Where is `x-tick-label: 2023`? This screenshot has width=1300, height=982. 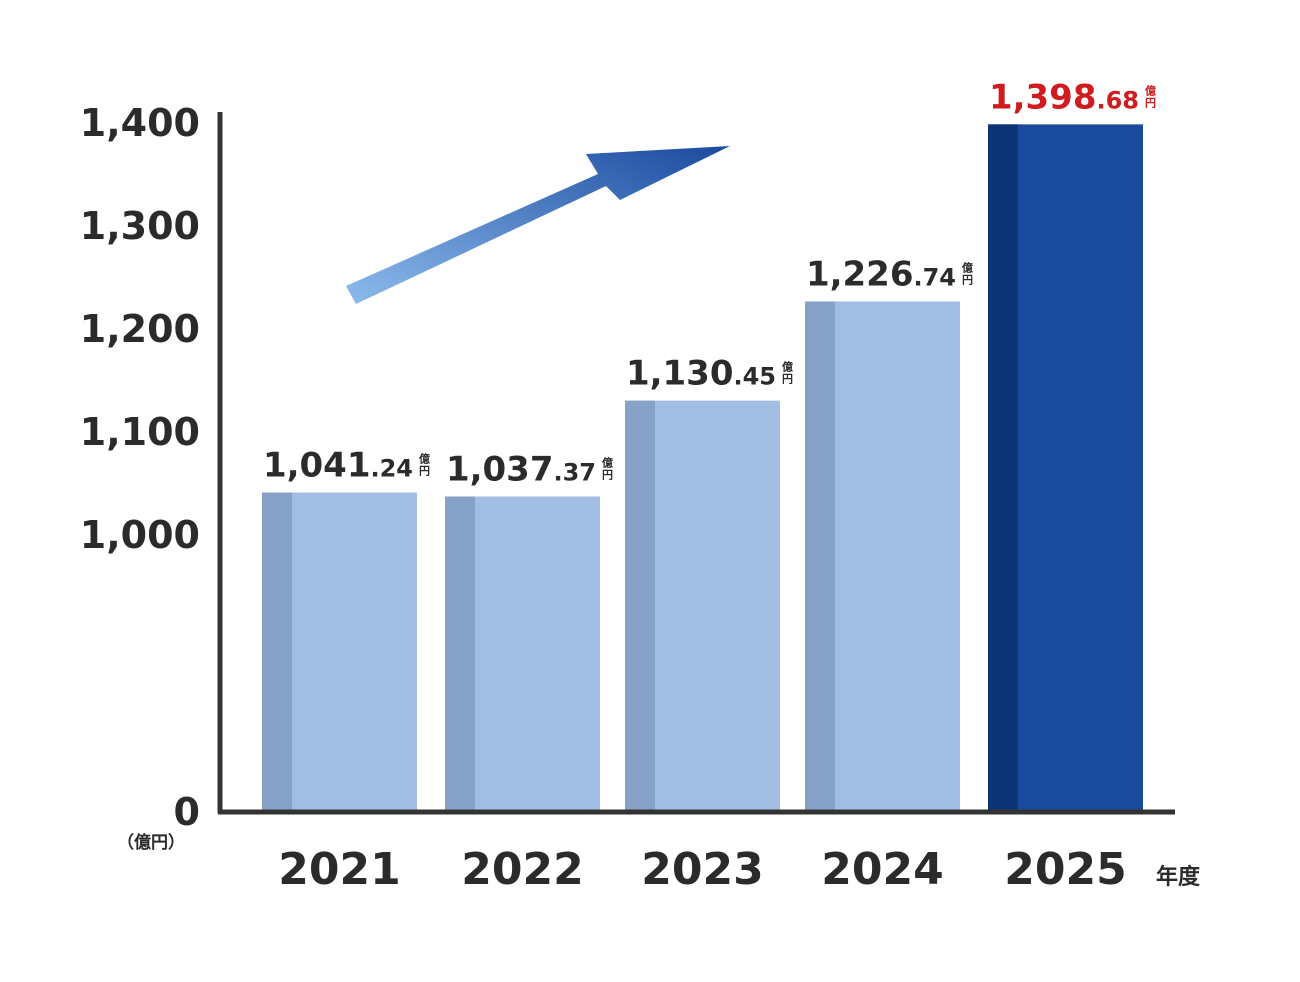
x-tick-label: 2023 is located at coordinates (702, 869).